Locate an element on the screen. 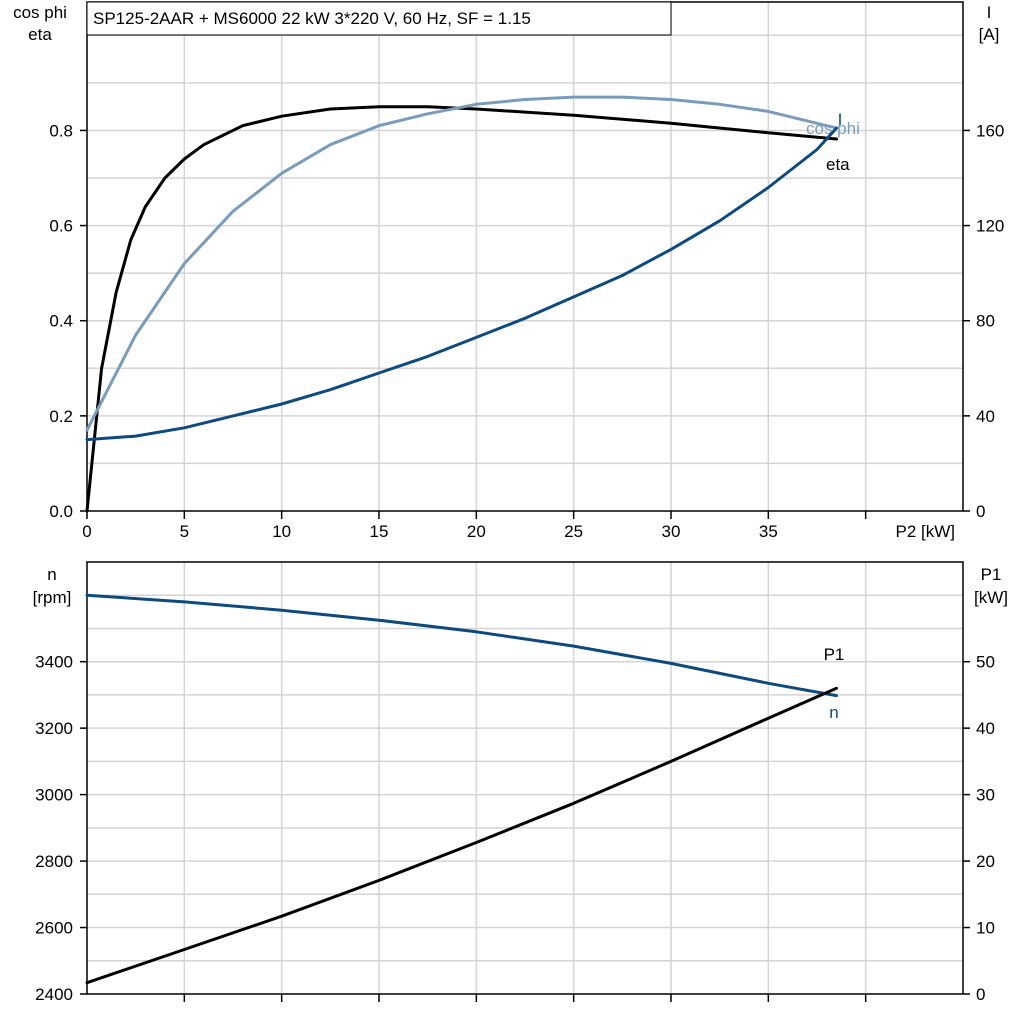 The image size is (1024, 1029). y-left-tick-label: 2800 is located at coordinates (54, 861).